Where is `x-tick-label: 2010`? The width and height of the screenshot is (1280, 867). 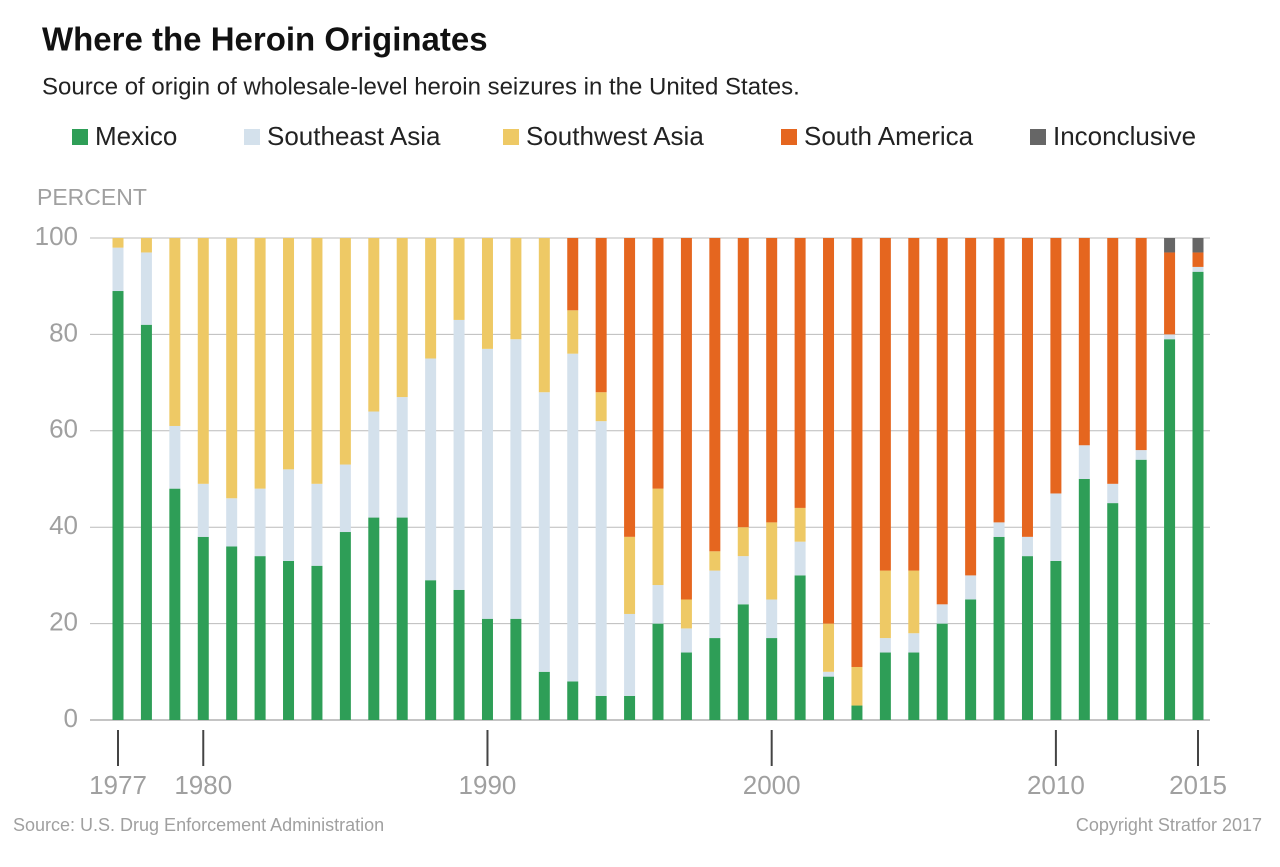
x-tick-label: 2010 is located at coordinates (1056, 785).